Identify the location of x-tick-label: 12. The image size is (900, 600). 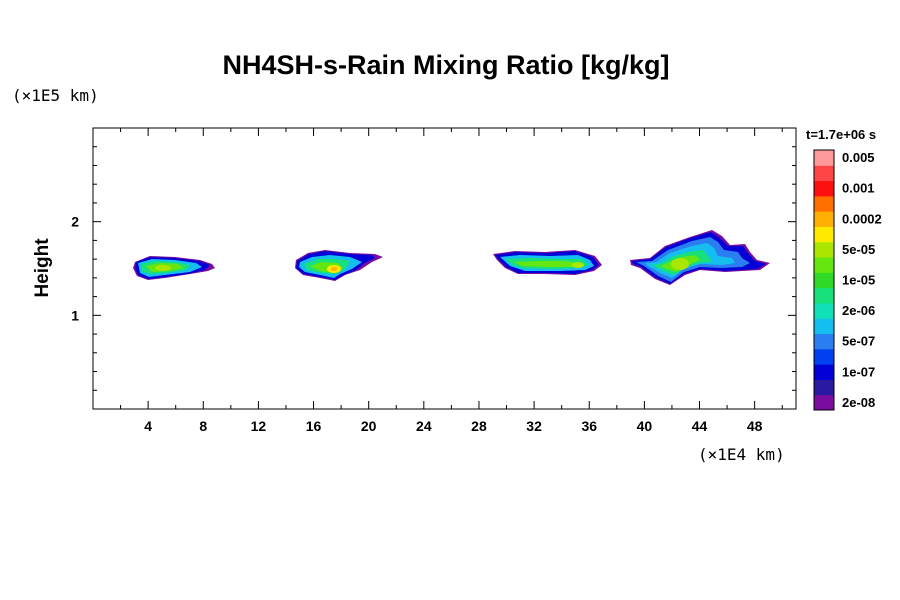
(259, 426).